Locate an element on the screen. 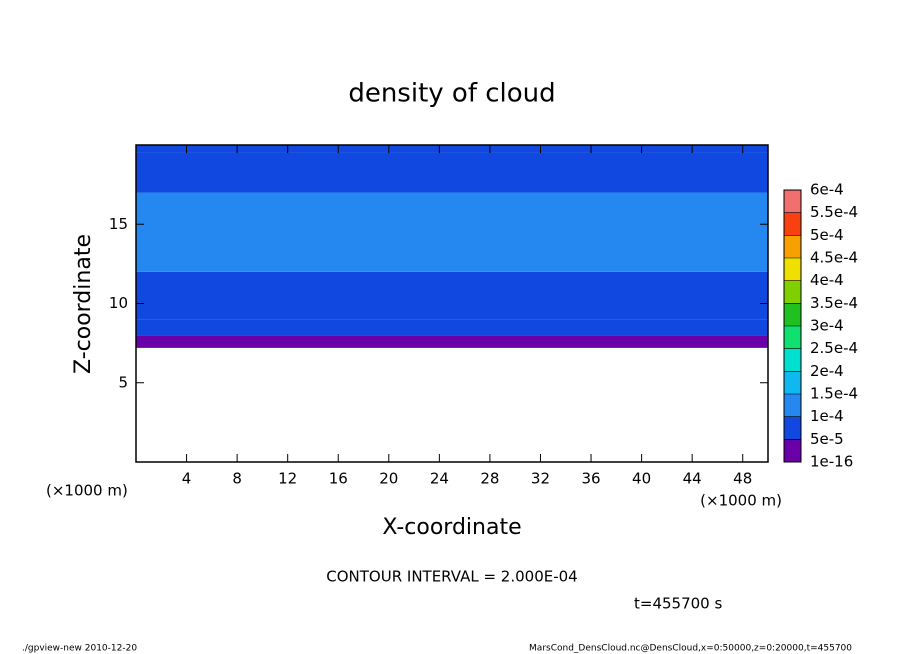 Image resolution: width=904 pixels, height=654 pixels. colorbar-label: 3e-4 is located at coordinates (827, 326).